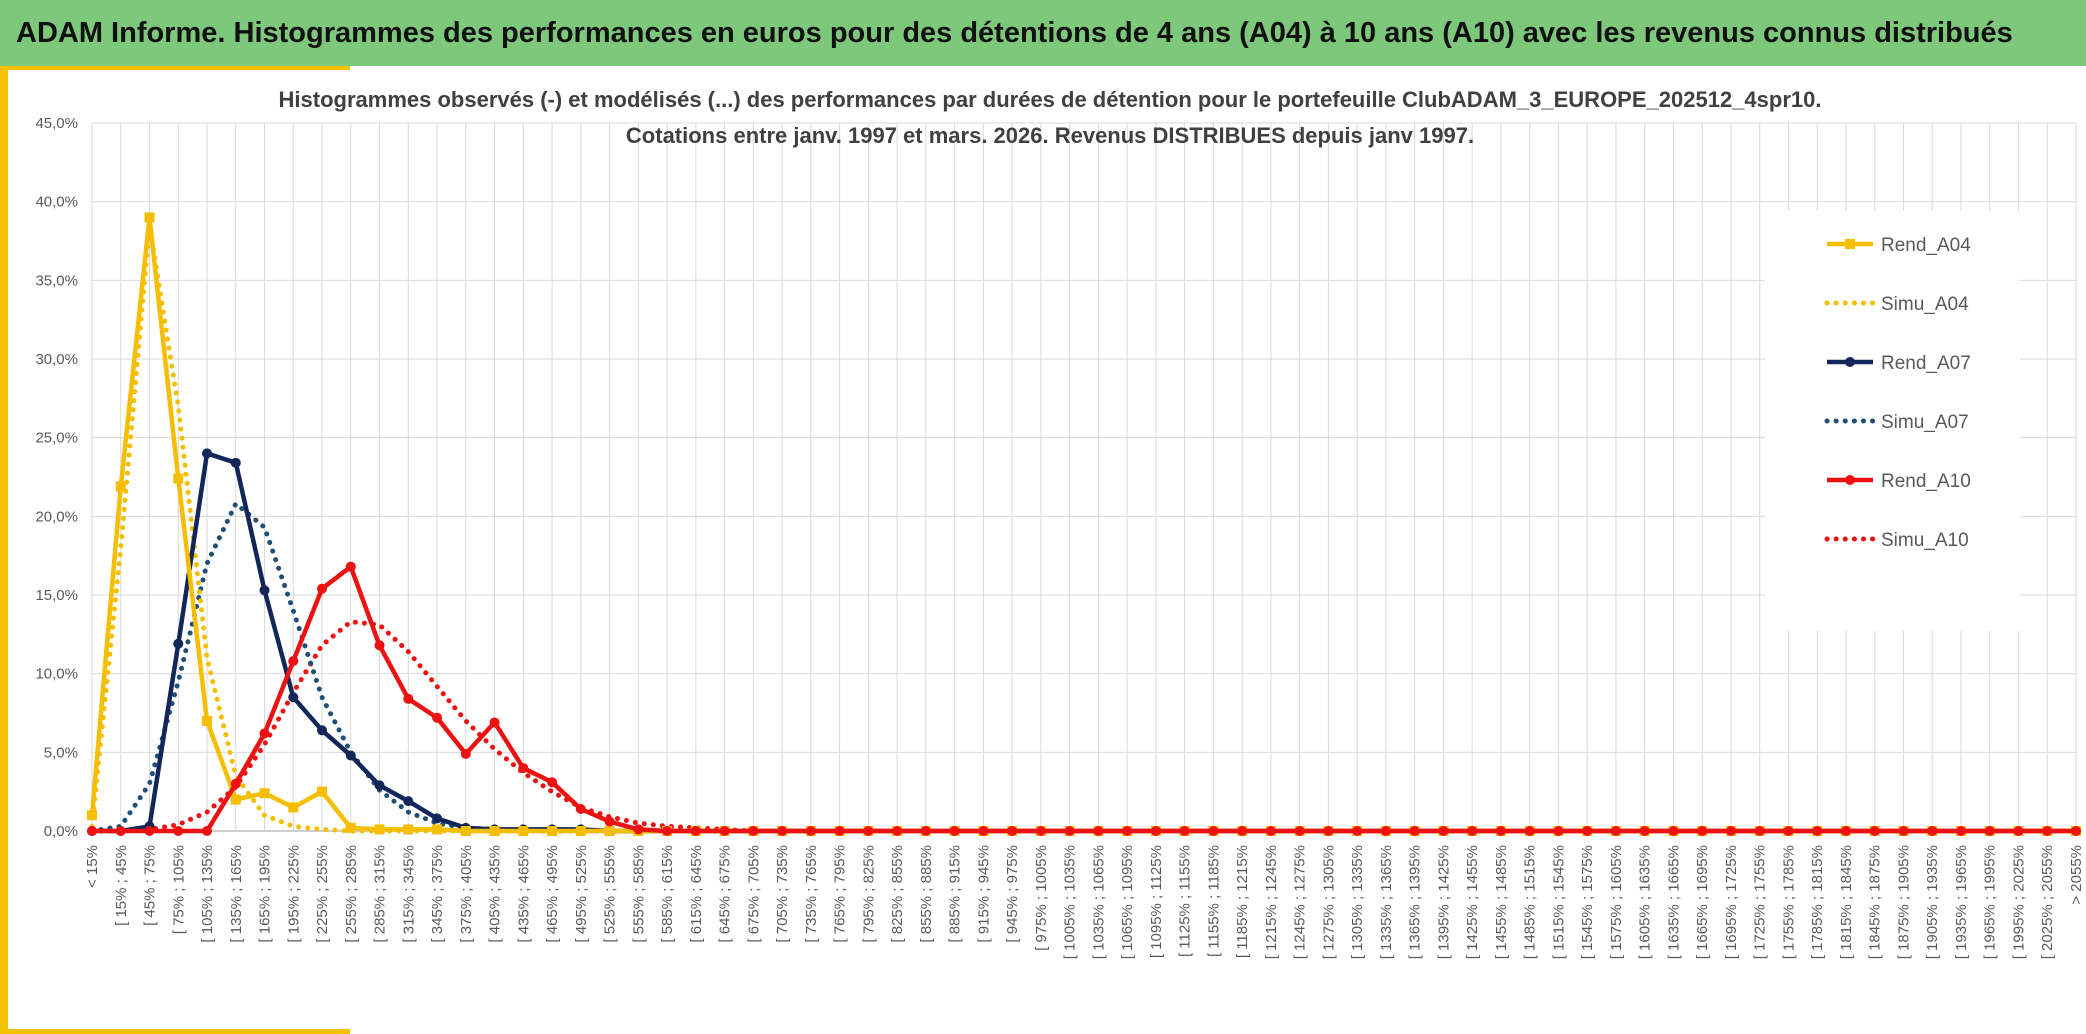 Image resolution: width=2086 pixels, height=1034 pixels. Describe the element at coordinates (725, 894) in the screenshot. I see `x-tick-label: [ 645% ; 675%` at that location.